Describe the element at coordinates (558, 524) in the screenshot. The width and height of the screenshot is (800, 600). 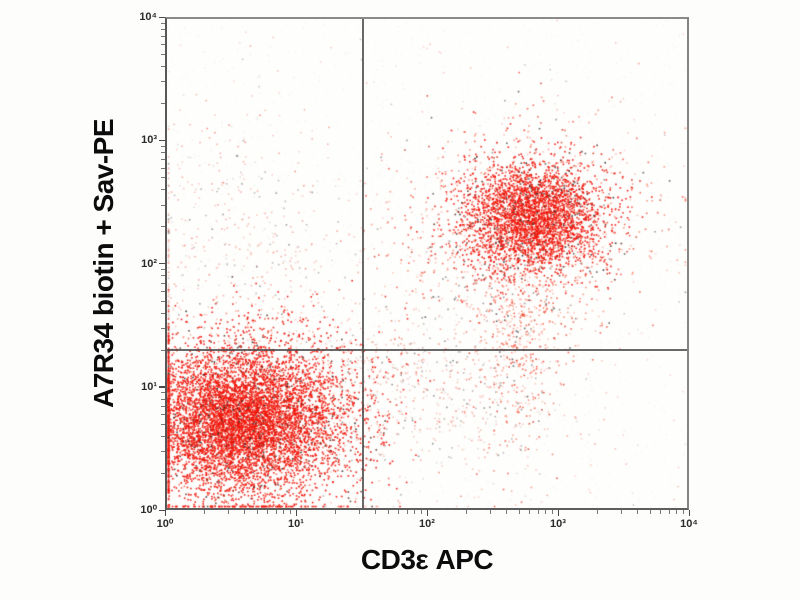
I see `x-axis-tick-label: 10³` at that location.